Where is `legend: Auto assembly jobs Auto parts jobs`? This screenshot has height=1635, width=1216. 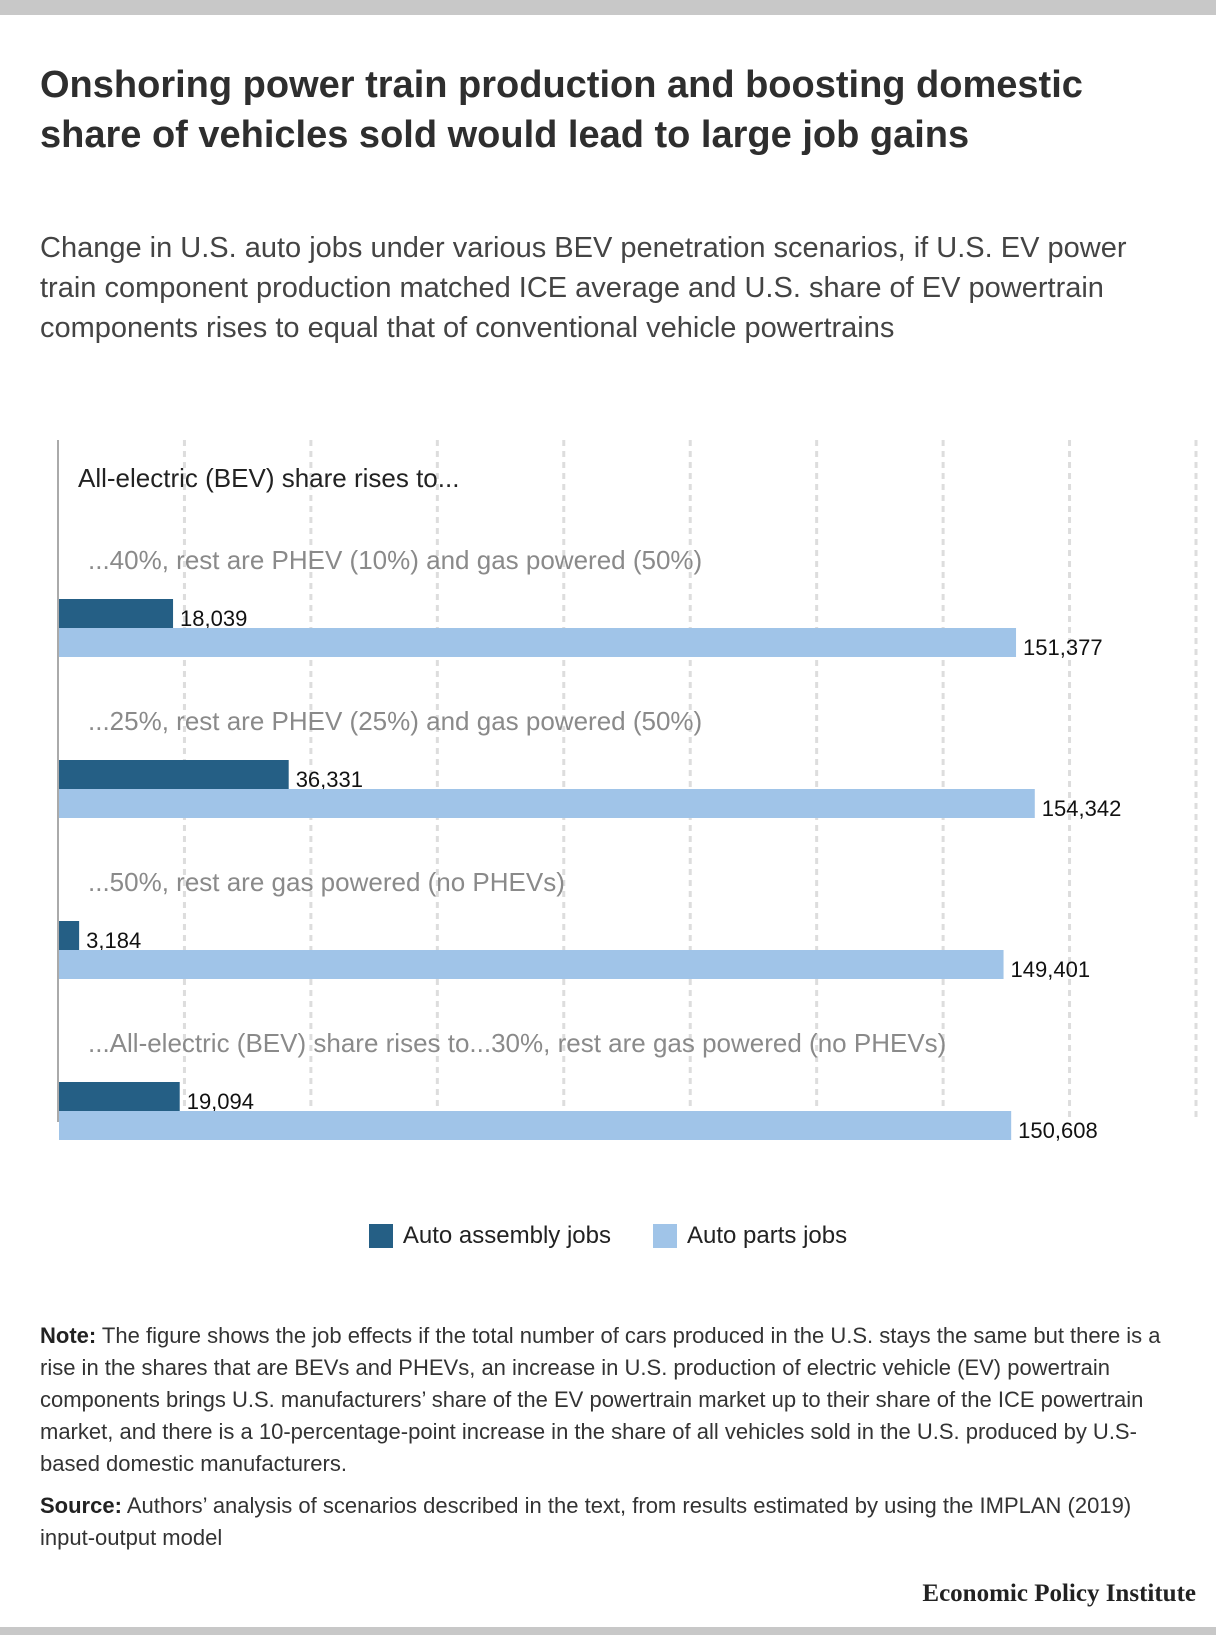 legend: Auto assembly jobs Auto parts jobs is located at coordinates (608, 1236).